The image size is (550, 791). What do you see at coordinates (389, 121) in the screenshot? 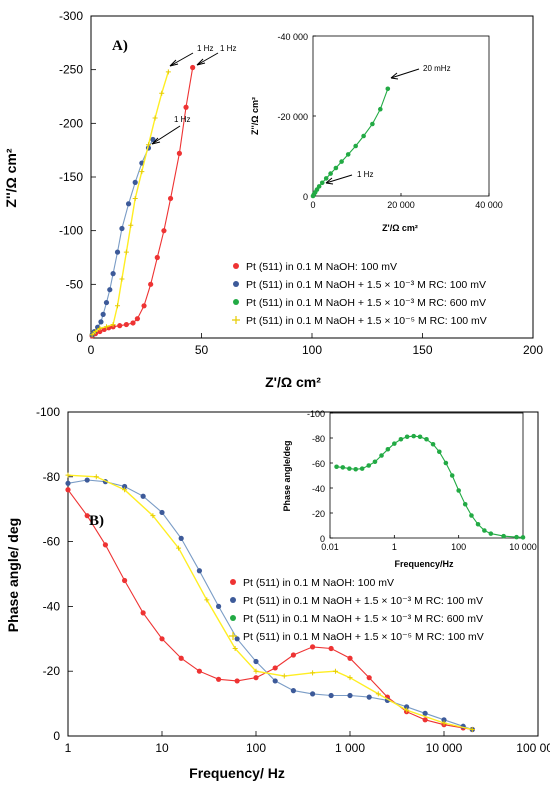
I see `panel-a-inset-marks: 0 20 000 40 000 0 -20 000 -40 000` at bounding box center [389, 121].